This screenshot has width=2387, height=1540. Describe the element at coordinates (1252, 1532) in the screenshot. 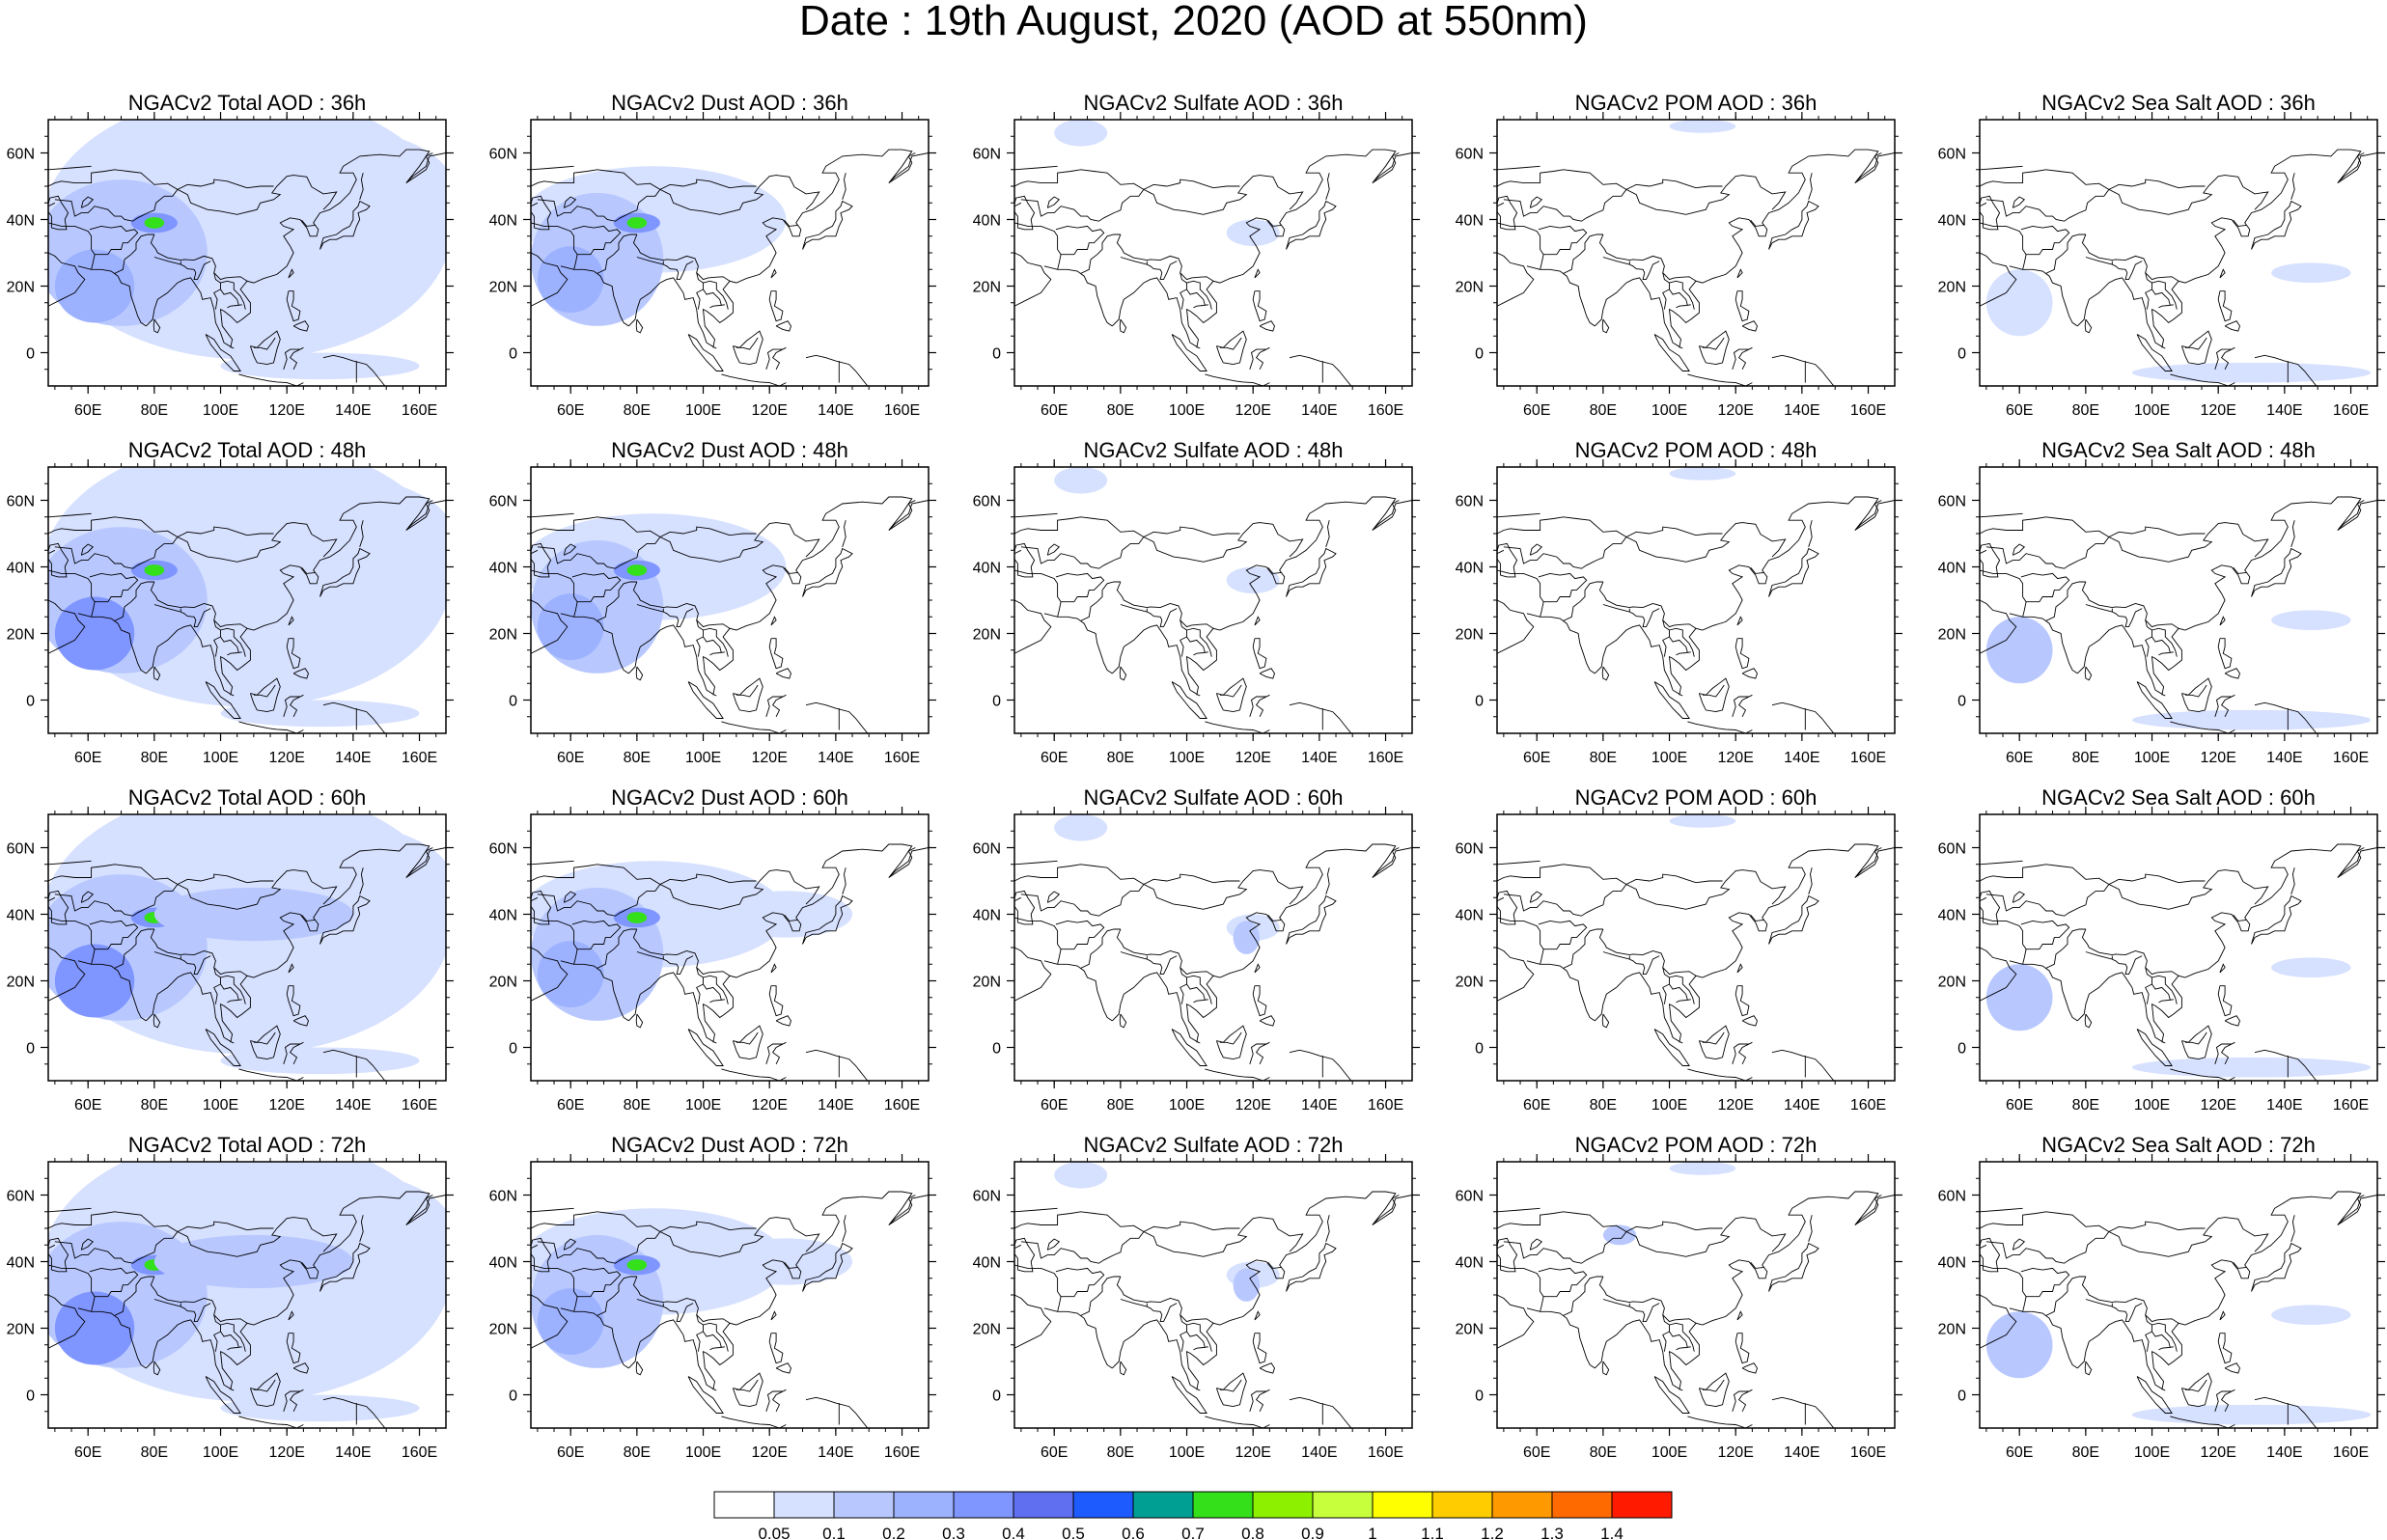

I see `colorbar-label: 0.8` at that location.